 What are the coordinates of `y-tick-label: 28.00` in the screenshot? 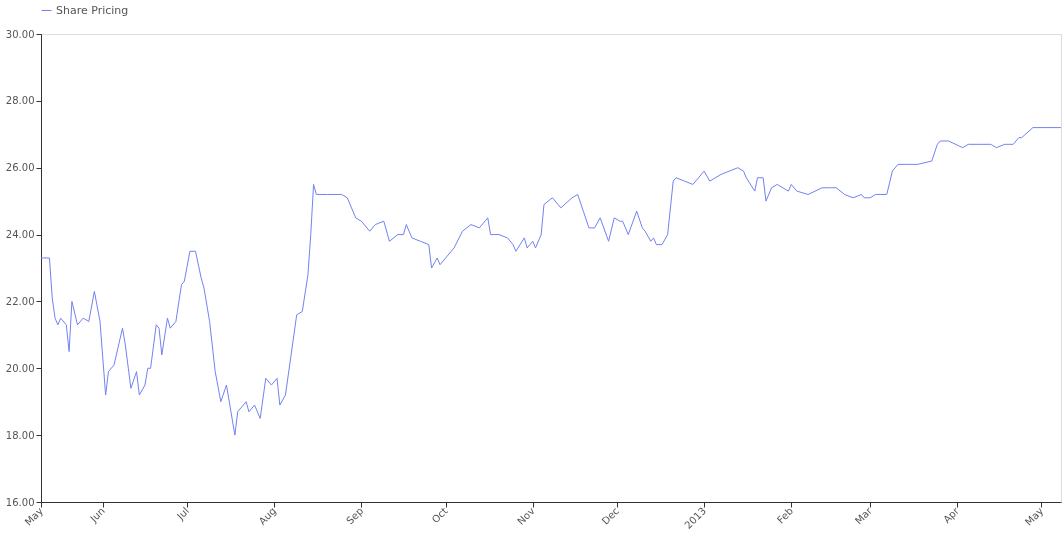 It's located at (20, 101).